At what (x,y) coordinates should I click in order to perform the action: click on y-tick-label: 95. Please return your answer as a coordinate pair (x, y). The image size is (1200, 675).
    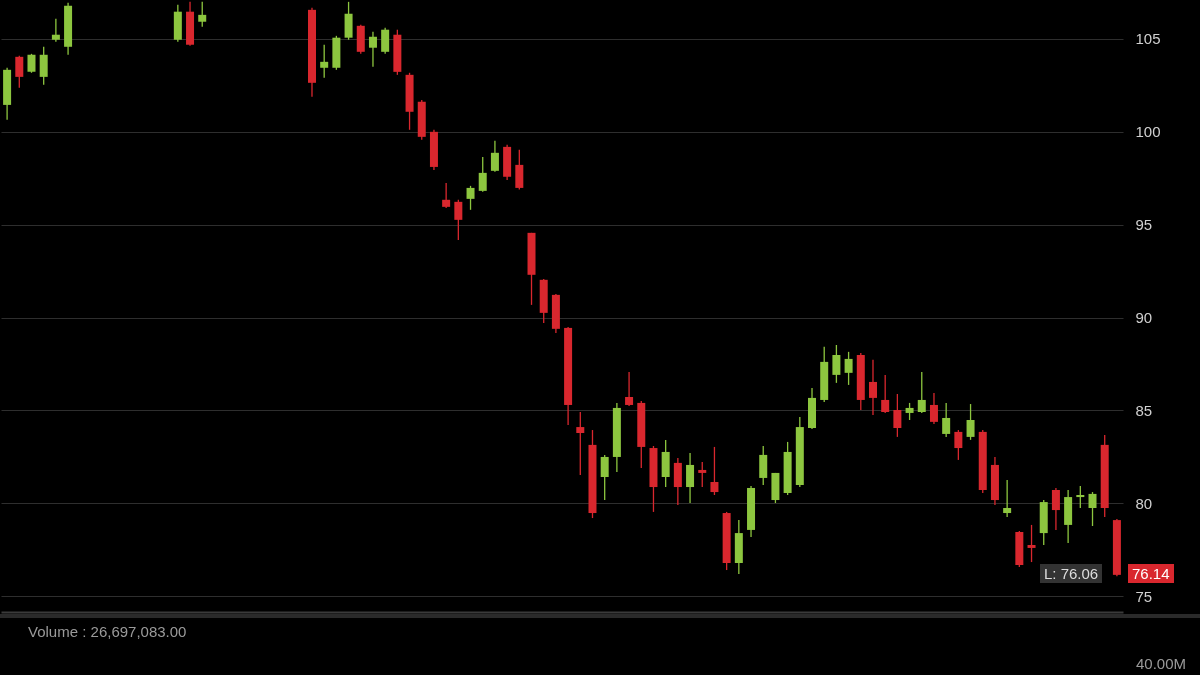
    Looking at the image, I should click on (1144, 225).